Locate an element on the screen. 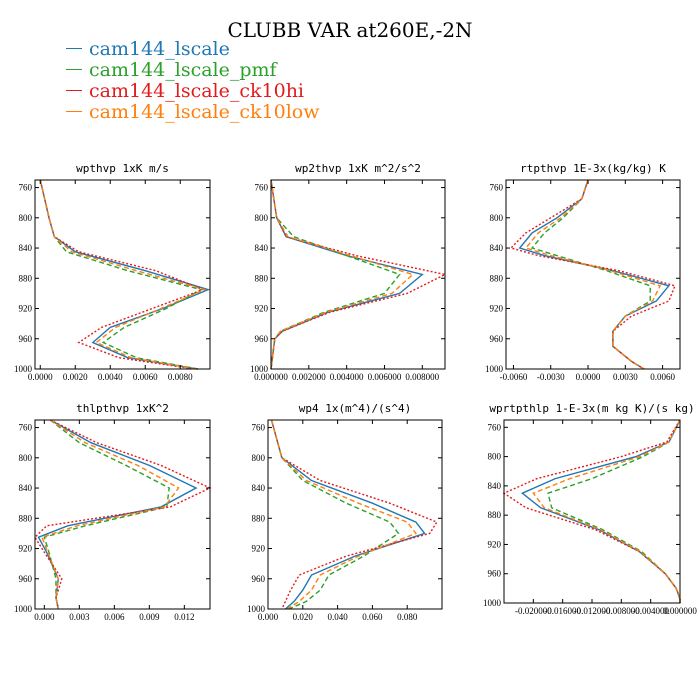 This screenshot has height=700, width=700. panel-title: thlpthvp 1xK^2 is located at coordinates (122, 408).